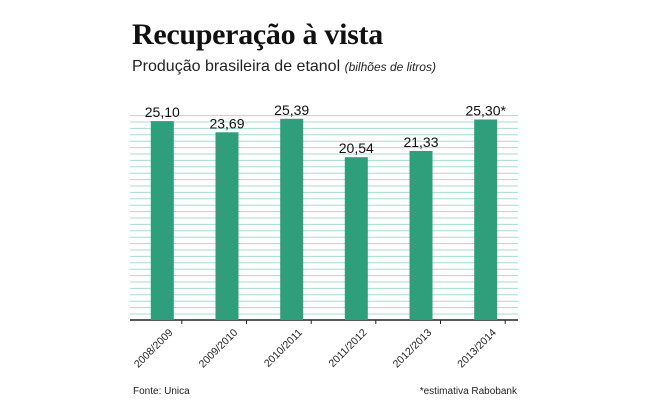 Image resolution: width=650 pixels, height=400 pixels. Describe the element at coordinates (390, 67) in the screenshot. I see `unit-note: (bilhões de litros)` at that location.